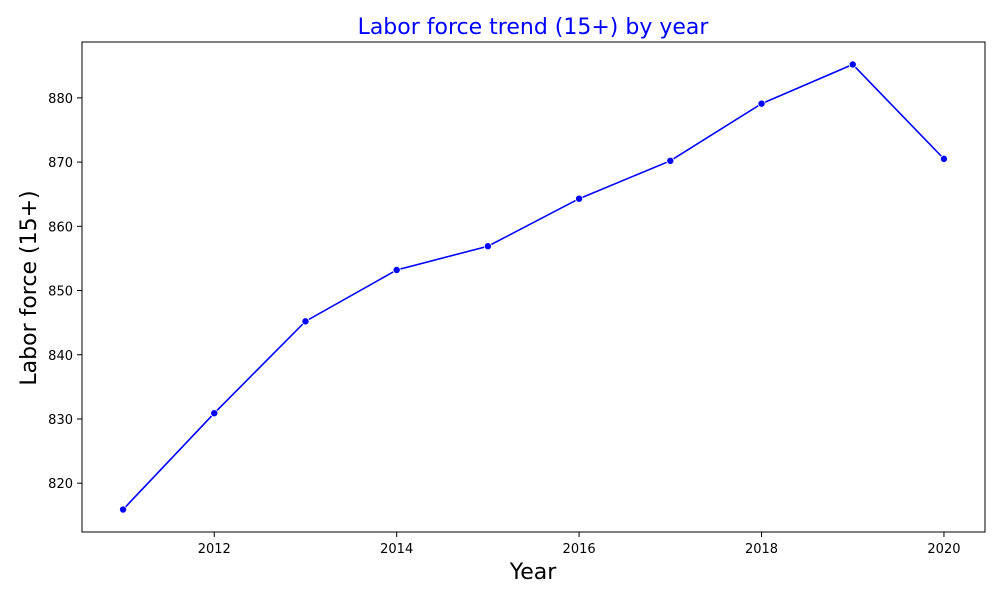 The height and width of the screenshot is (600, 1000). What do you see at coordinates (60, 420) in the screenshot?
I see `y-tick-label: 830` at bounding box center [60, 420].